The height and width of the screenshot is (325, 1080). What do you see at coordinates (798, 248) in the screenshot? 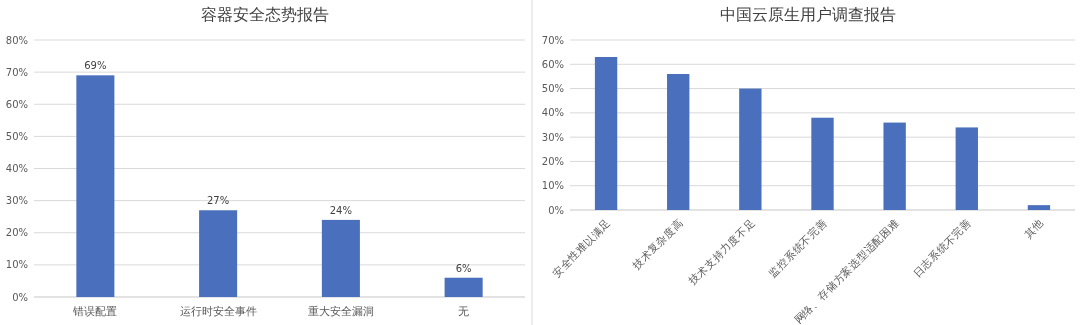
I see `x-tick-label: 监控系统不完善` at bounding box center [798, 248].